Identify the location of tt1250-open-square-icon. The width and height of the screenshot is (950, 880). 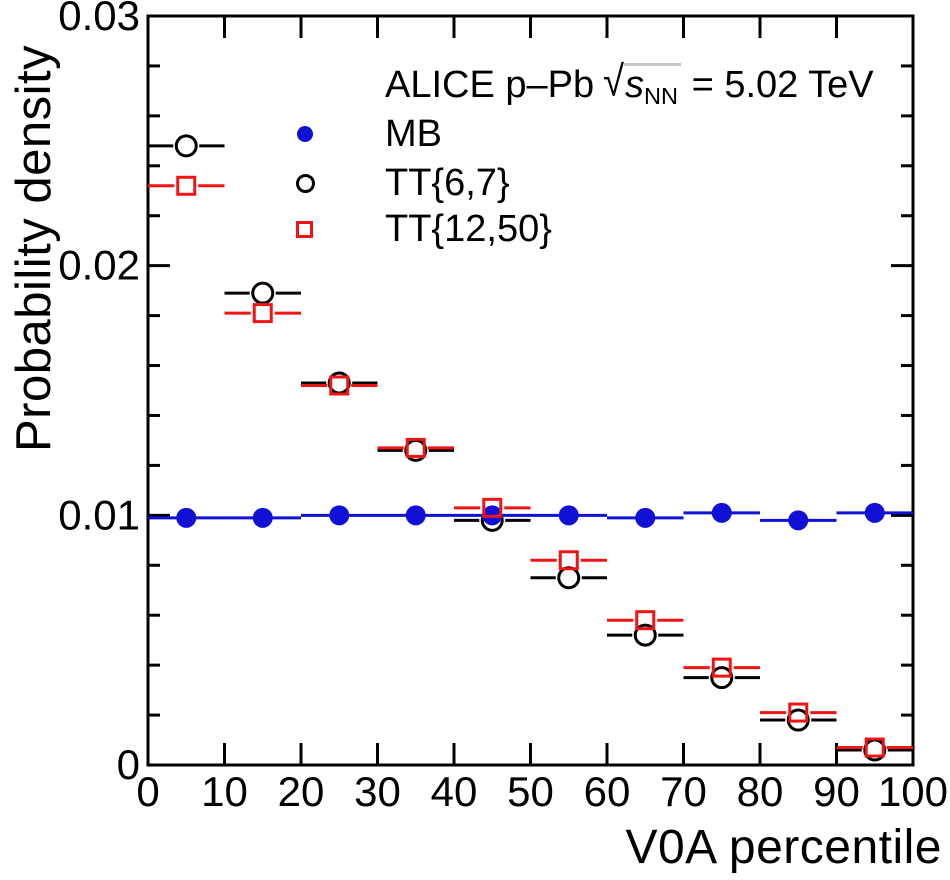
(304, 229).